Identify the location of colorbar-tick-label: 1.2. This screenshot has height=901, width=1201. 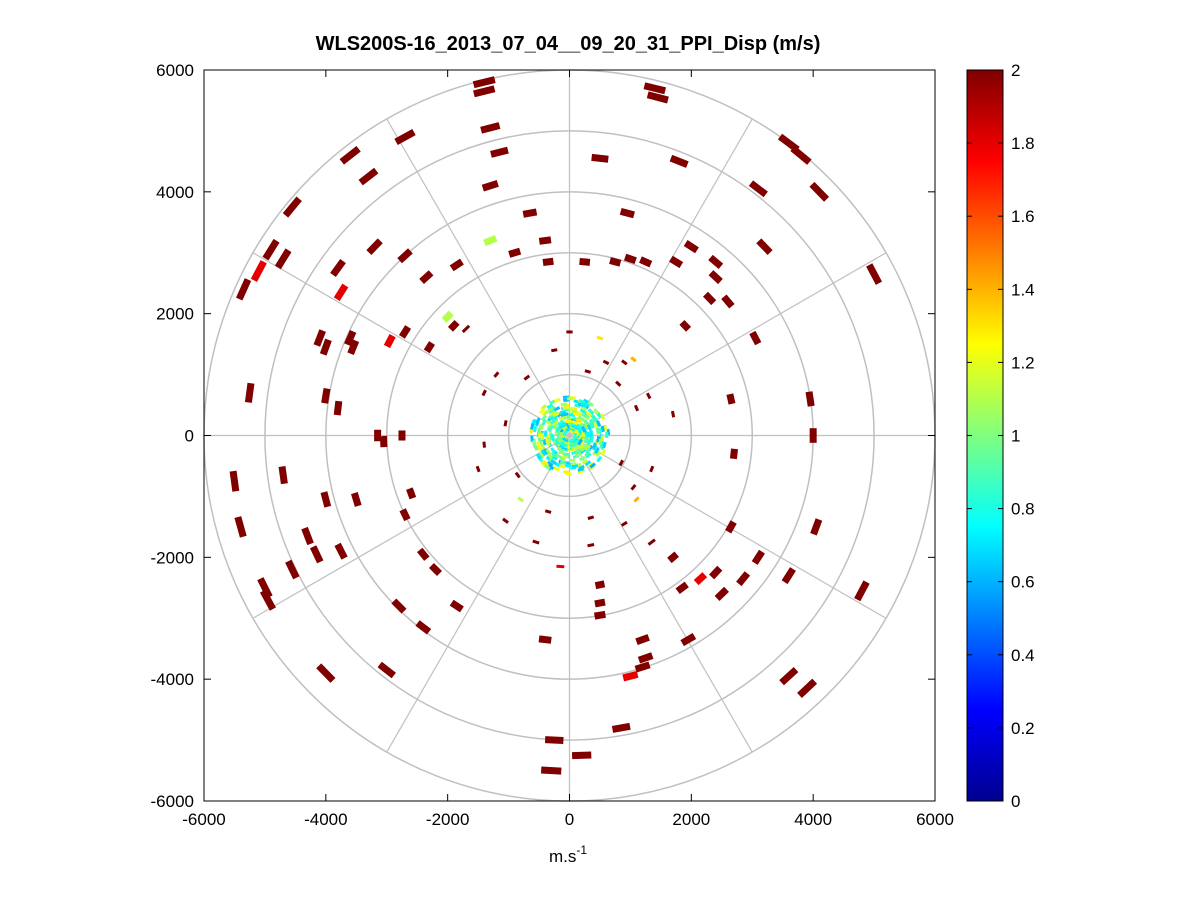
(1023, 362).